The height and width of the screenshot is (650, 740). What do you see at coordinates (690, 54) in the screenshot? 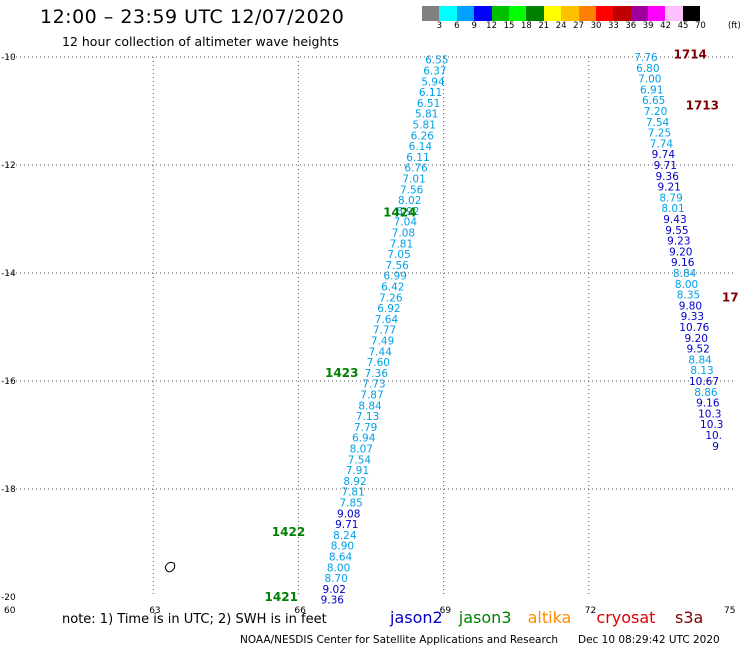
I see `pass-time-label: 1714` at bounding box center [690, 54].